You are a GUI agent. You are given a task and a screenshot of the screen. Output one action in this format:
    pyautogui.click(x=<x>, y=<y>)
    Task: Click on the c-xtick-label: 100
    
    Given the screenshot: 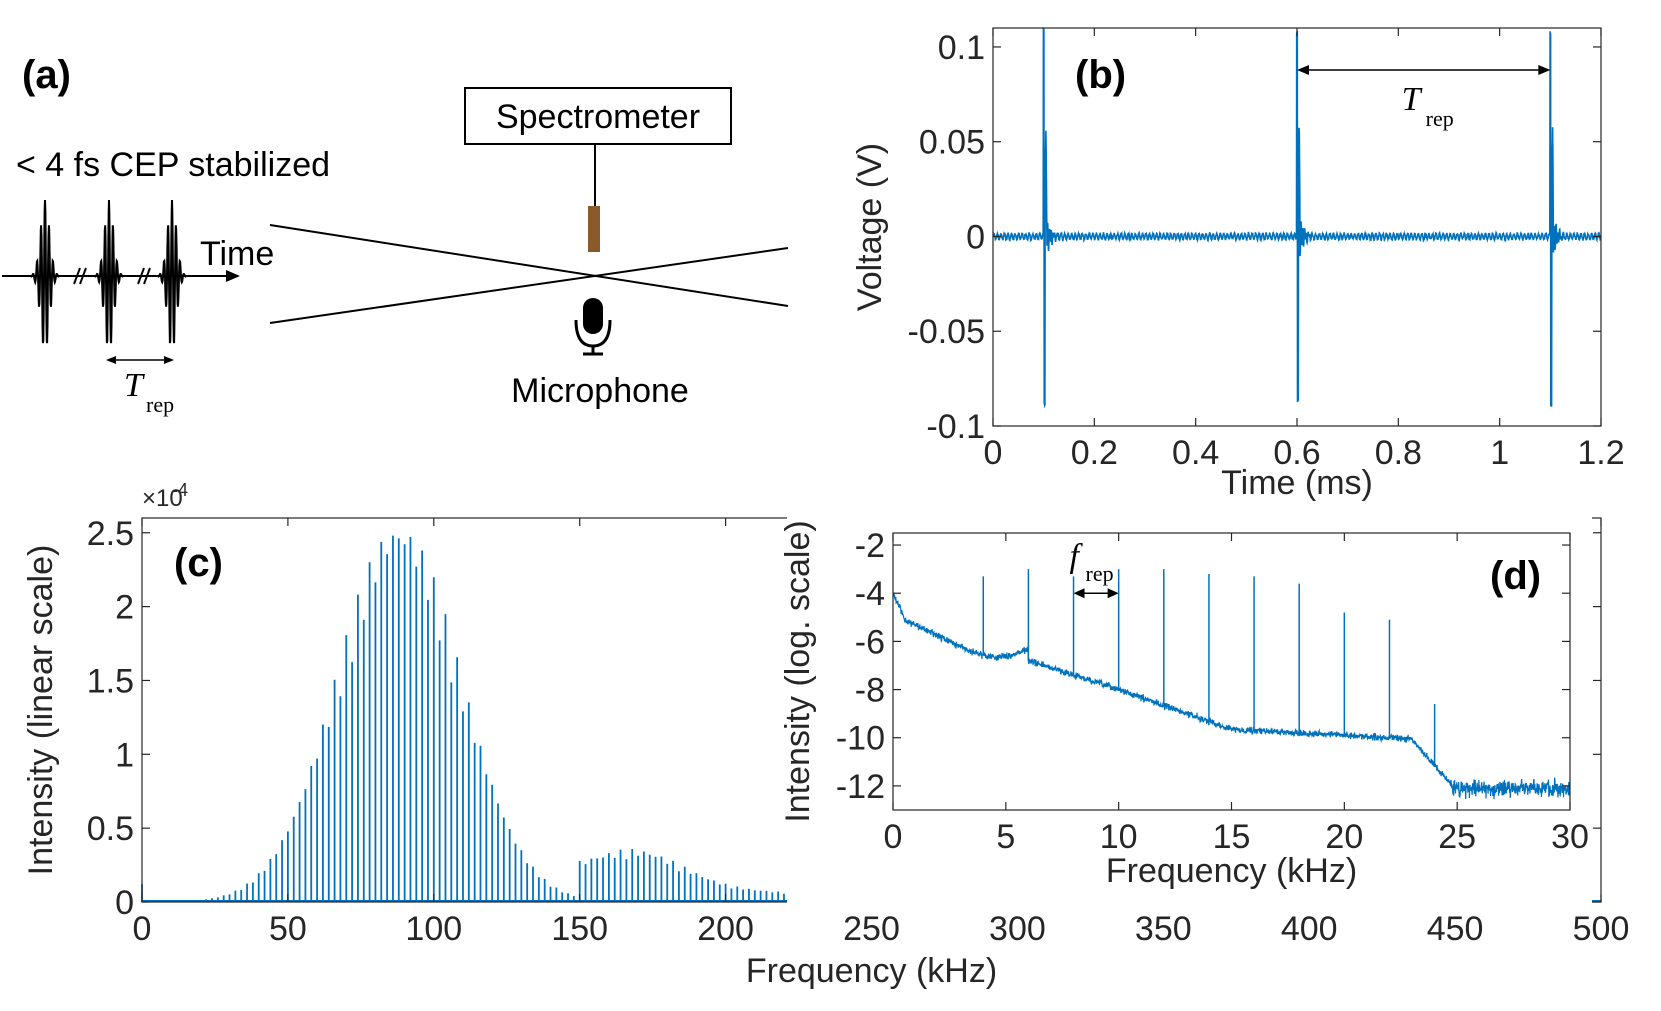 What is the action you would take?
    pyautogui.click(x=433, y=929)
    